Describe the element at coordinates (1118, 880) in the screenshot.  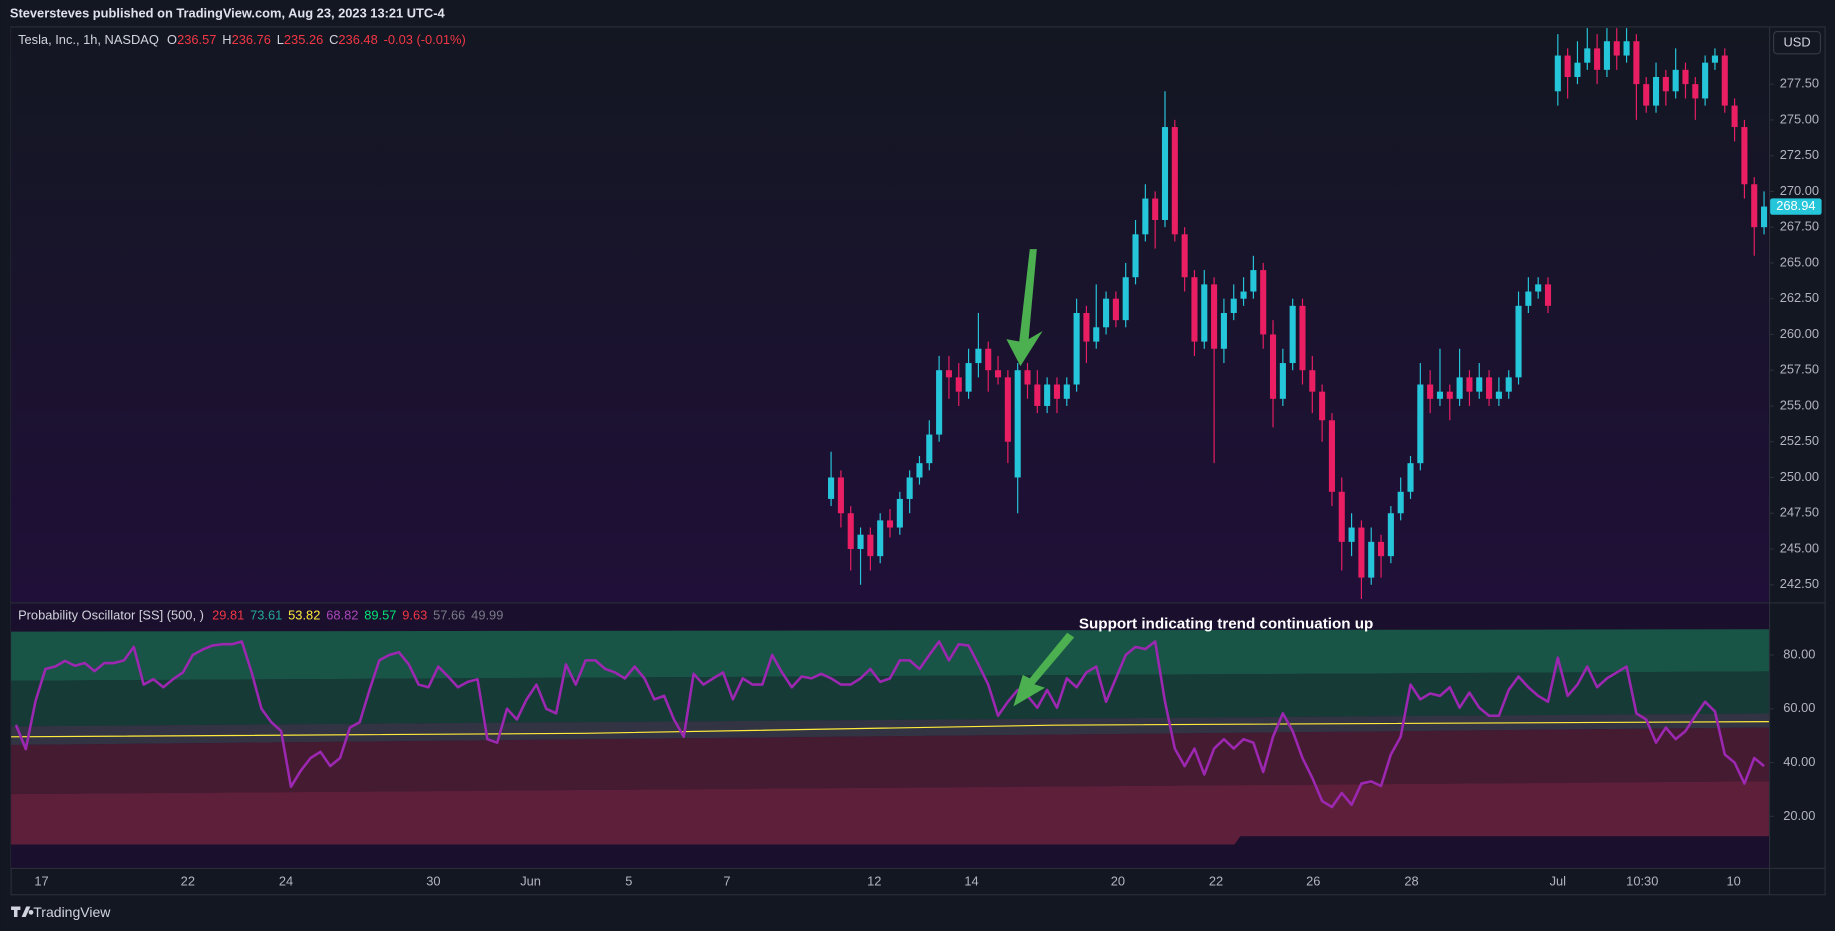
I see `x-tick-label: 20` at that location.